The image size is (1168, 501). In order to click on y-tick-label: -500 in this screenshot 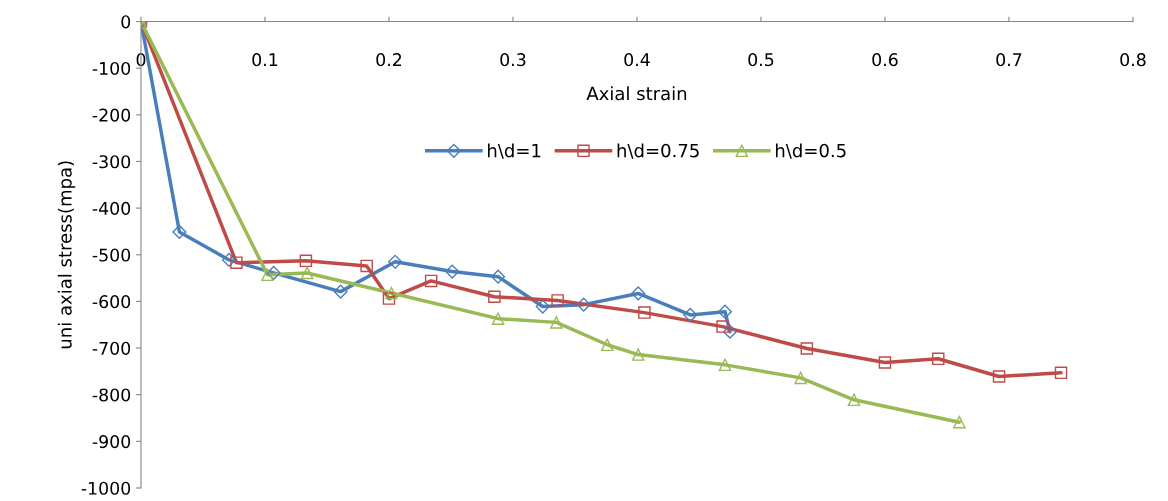, I will do `click(111, 255)`.